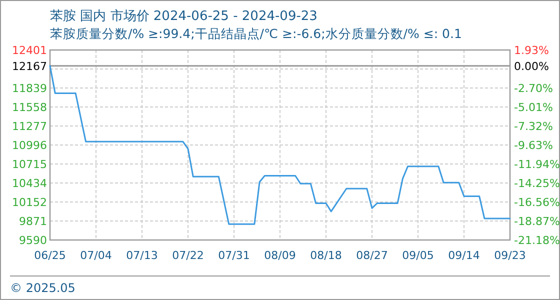 Image resolution: width=560 pixels, height=300 pixels. Describe the element at coordinates (234, 255) in the screenshot. I see `x-tick-label: 07/31` at that location.